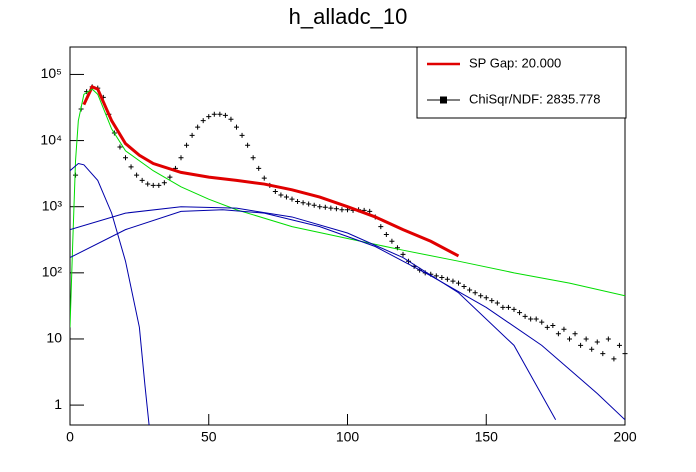  I want to click on y-tick-label: 10², so click(52, 272).